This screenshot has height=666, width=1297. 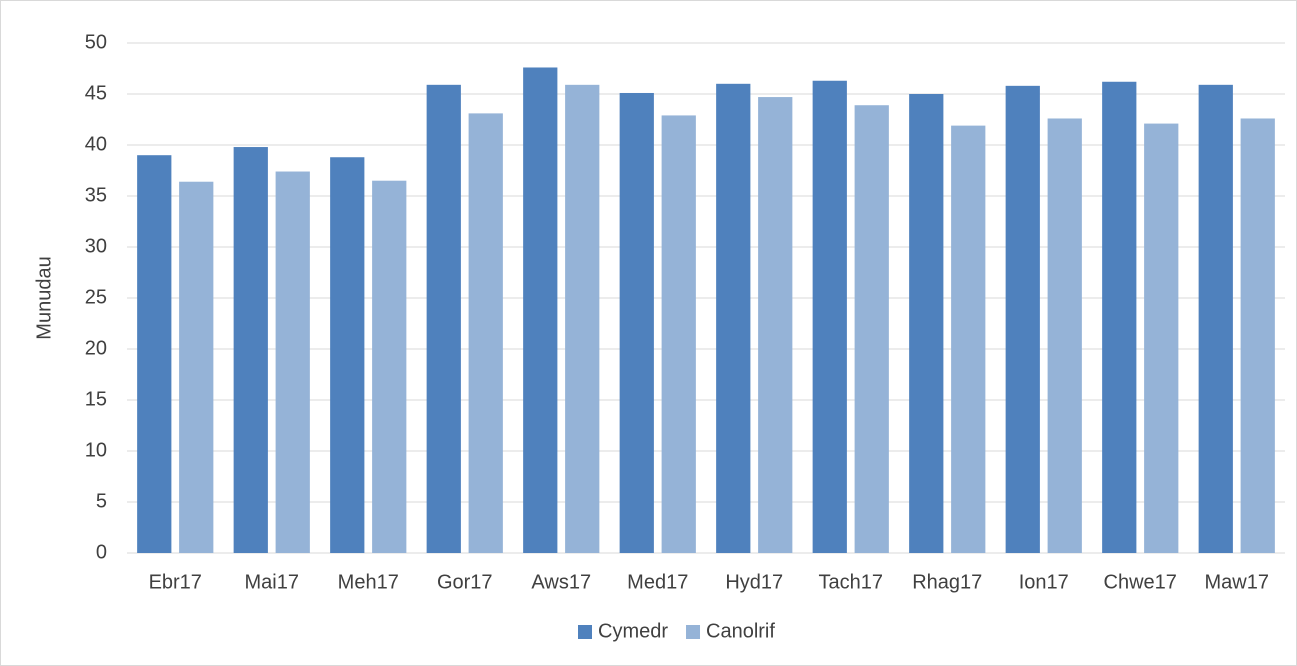 What do you see at coordinates (851, 582) in the screenshot?
I see `x-tick-label: Tach17` at bounding box center [851, 582].